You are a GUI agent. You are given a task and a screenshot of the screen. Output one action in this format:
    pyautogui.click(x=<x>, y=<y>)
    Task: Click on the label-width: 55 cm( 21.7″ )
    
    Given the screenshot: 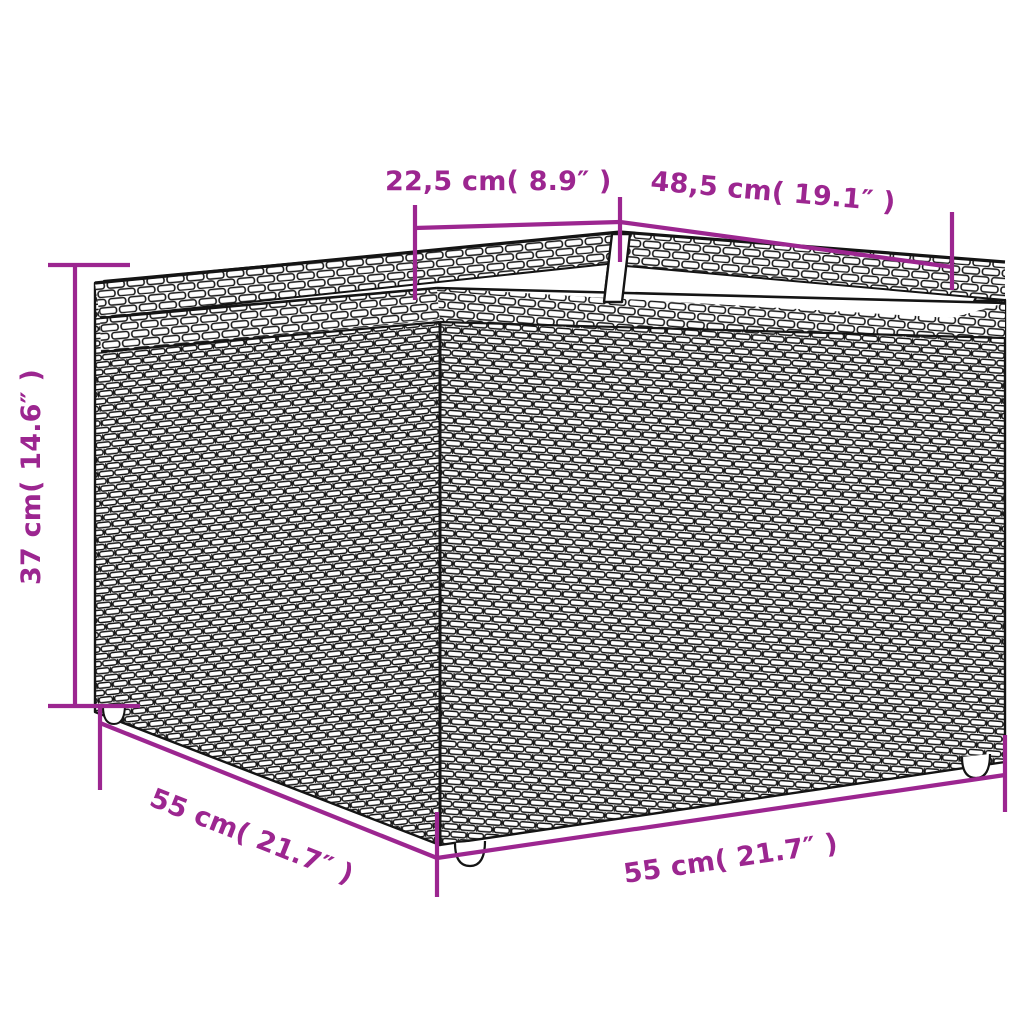 What is the action you would take?
    pyautogui.click(x=731, y=859)
    